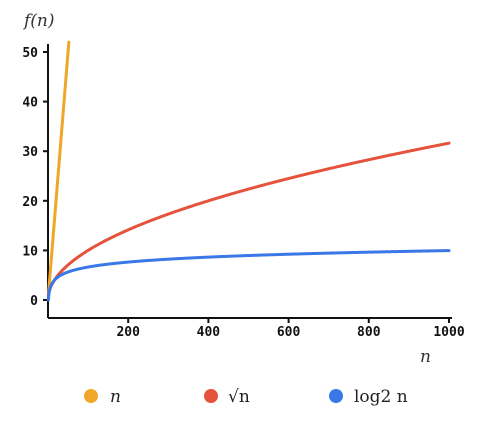 This screenshot has width=485, height=427. I want to click on series-line-n, so click(58, 168).